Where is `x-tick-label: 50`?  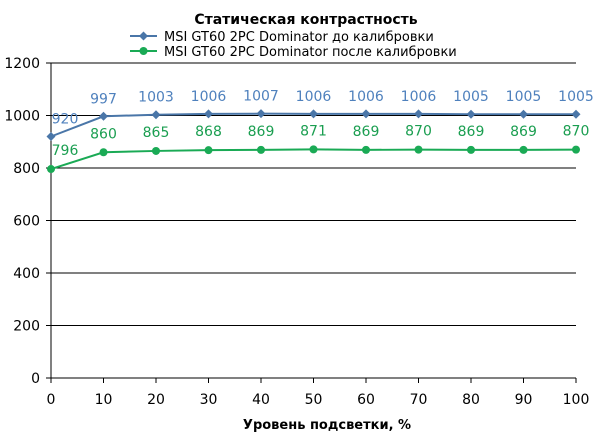
x-tick-label: 50 is located at coordinates (314, 400).